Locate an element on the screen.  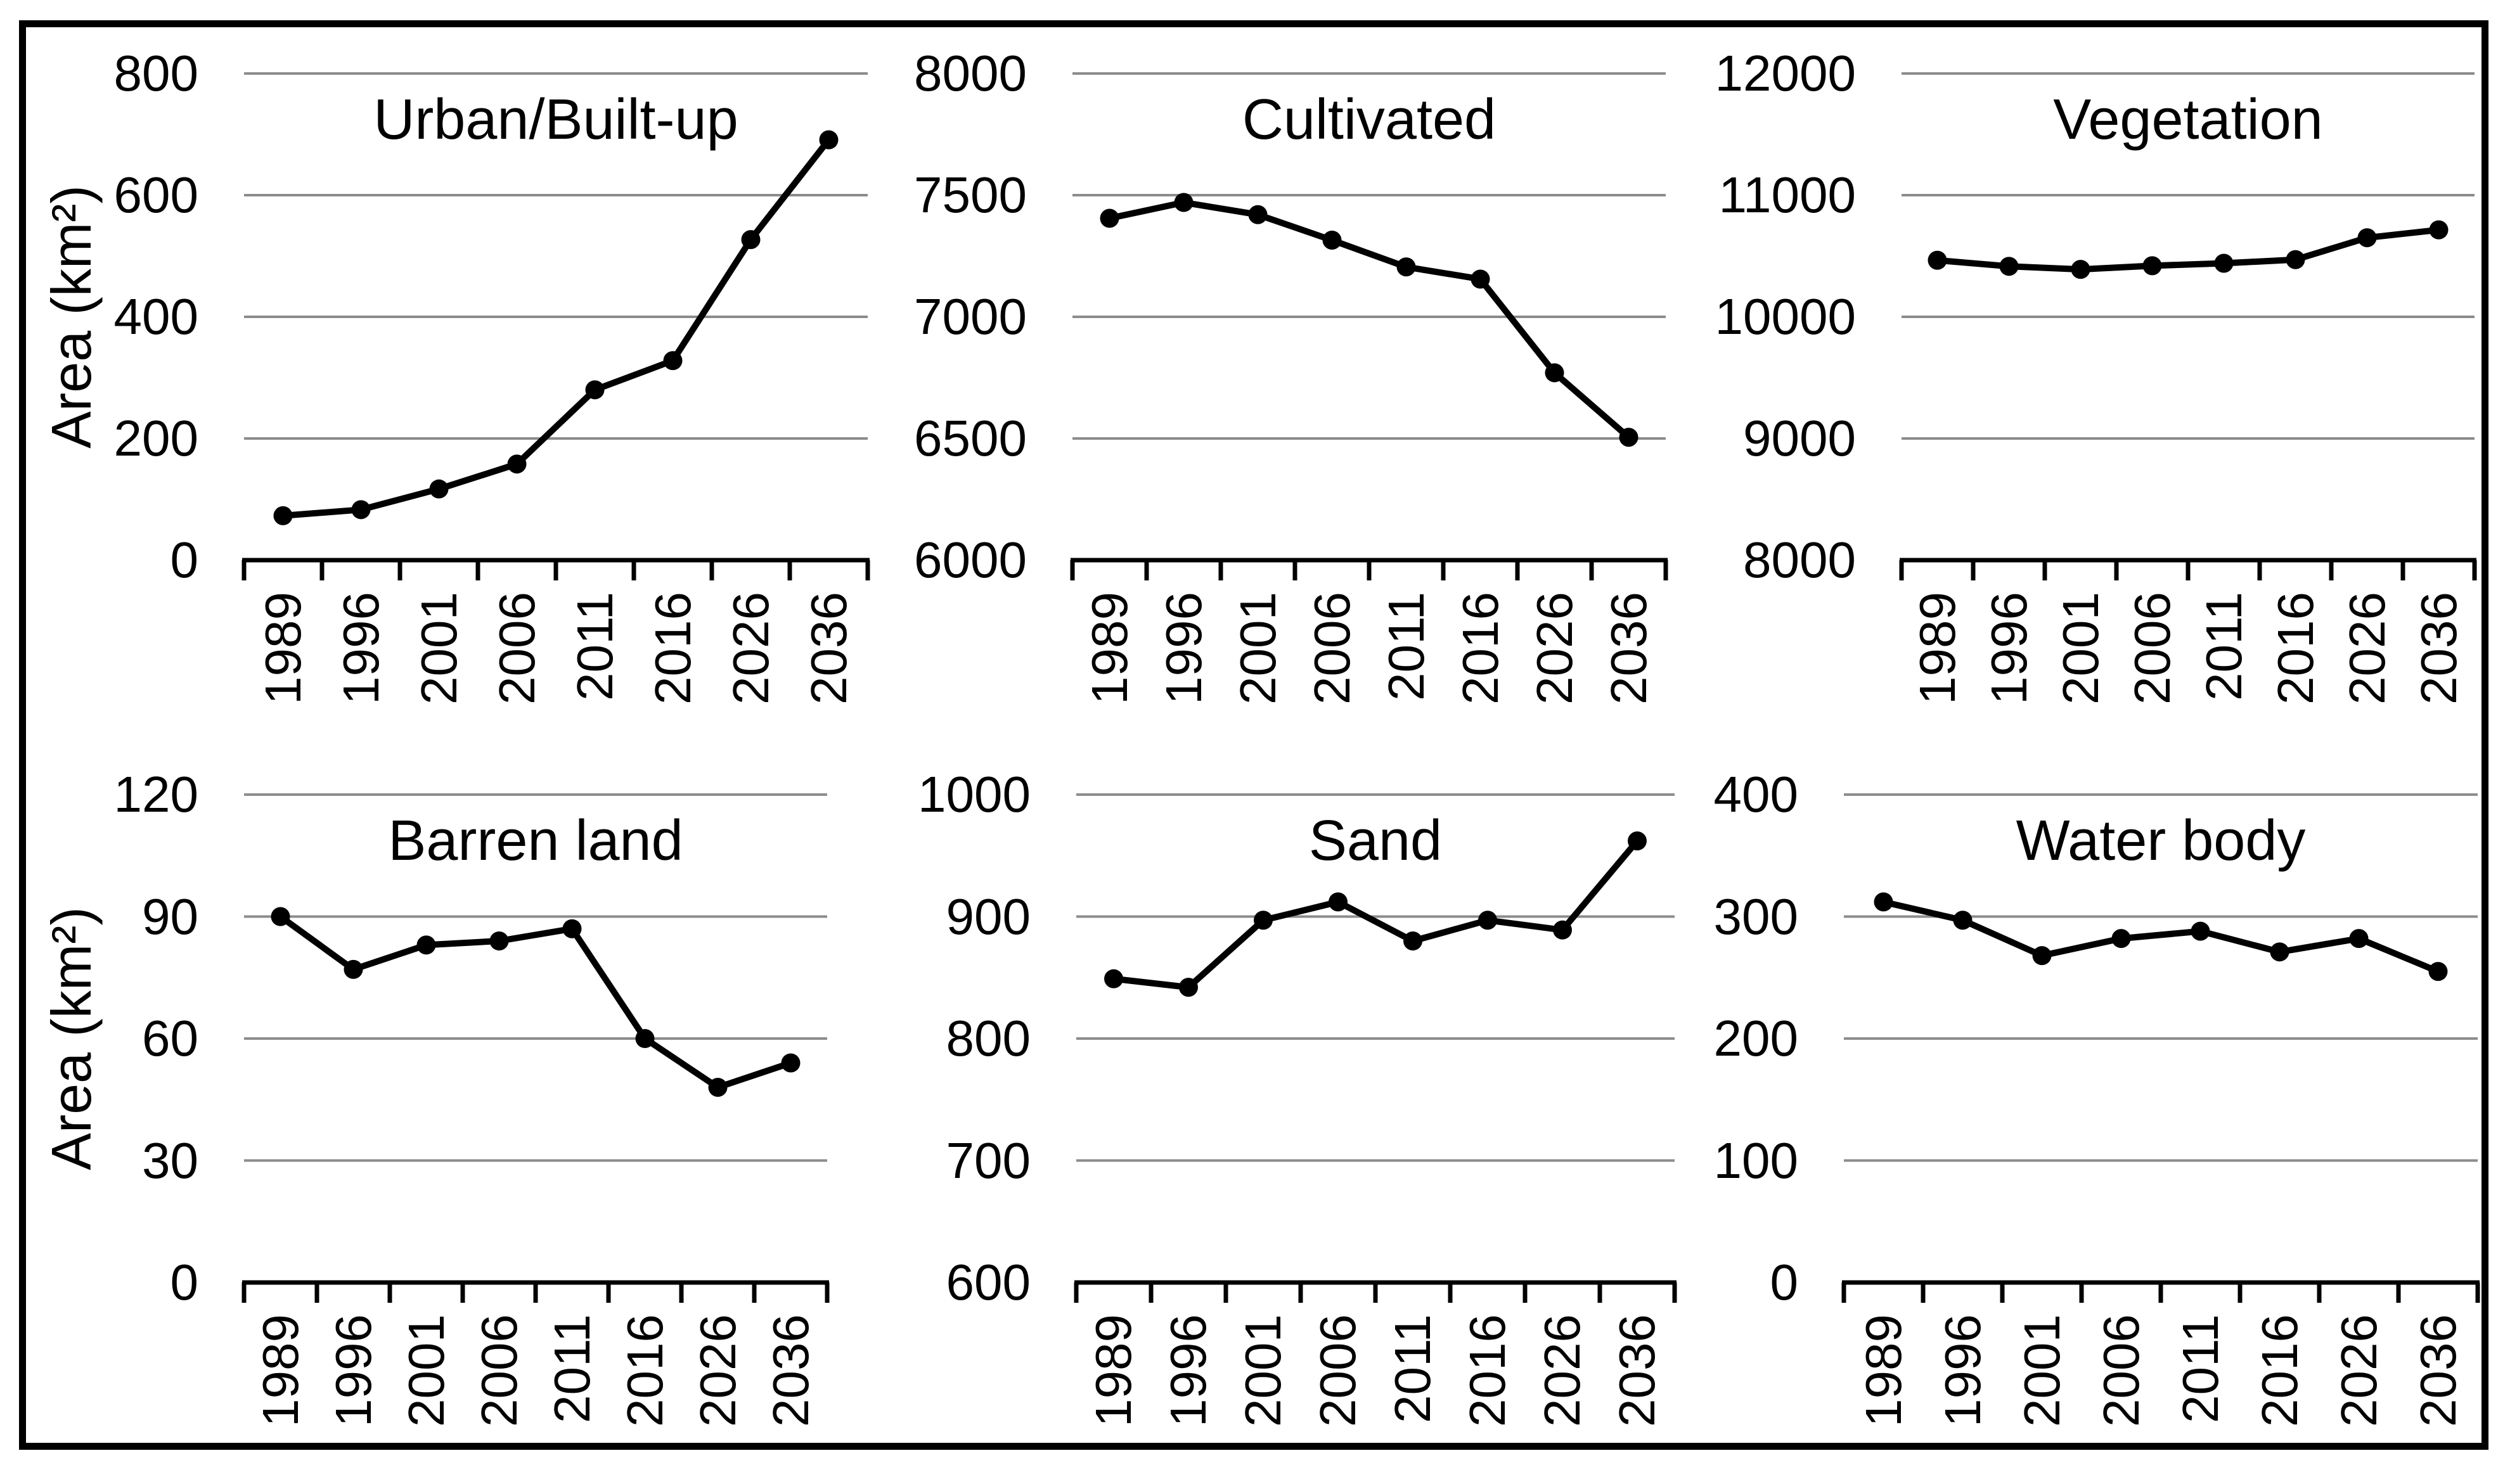
y-axis-title-top-row: Area (km²) is located at coordinates (71, 317).